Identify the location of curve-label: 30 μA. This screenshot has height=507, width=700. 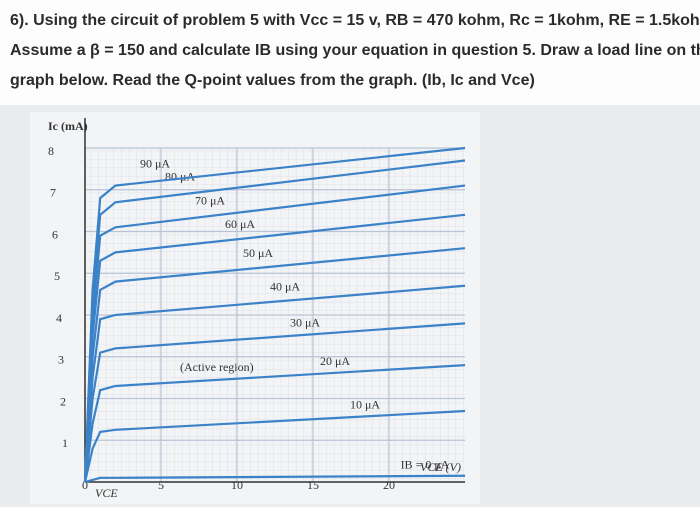
(305, 323).